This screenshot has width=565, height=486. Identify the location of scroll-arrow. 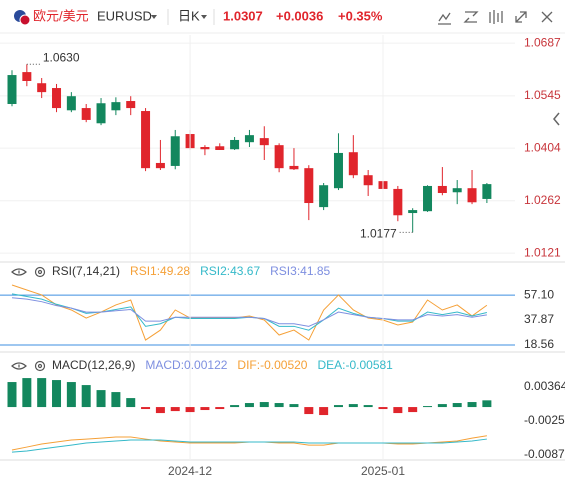
(556, 119).